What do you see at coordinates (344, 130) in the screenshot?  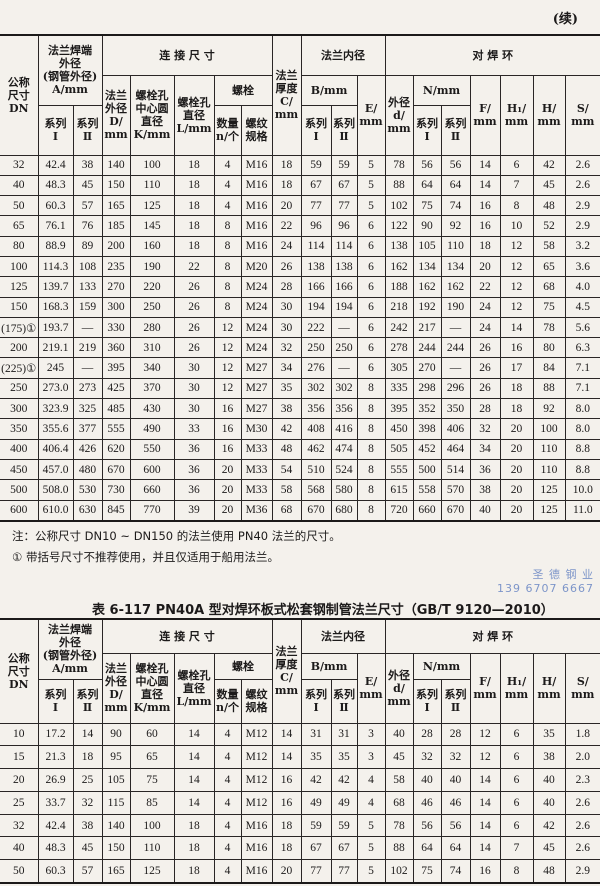 I see `header-b-series2: 系列 Ⅱ` at bounding box center [344, 130].